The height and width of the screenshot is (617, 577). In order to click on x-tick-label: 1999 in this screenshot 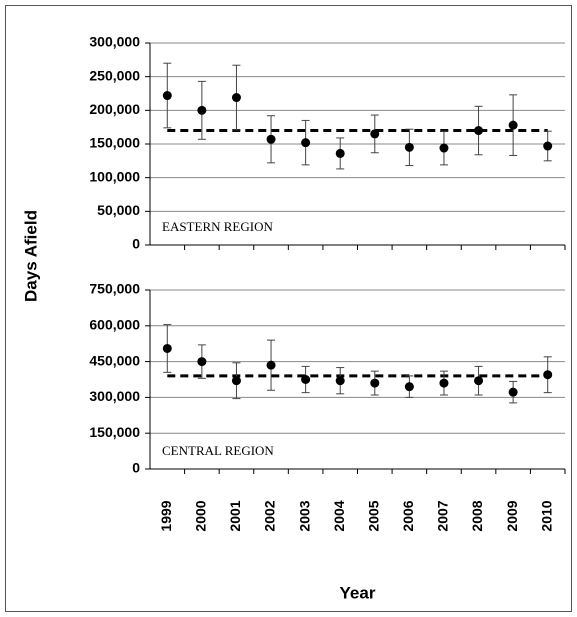, I will do `click(166, 515)`.